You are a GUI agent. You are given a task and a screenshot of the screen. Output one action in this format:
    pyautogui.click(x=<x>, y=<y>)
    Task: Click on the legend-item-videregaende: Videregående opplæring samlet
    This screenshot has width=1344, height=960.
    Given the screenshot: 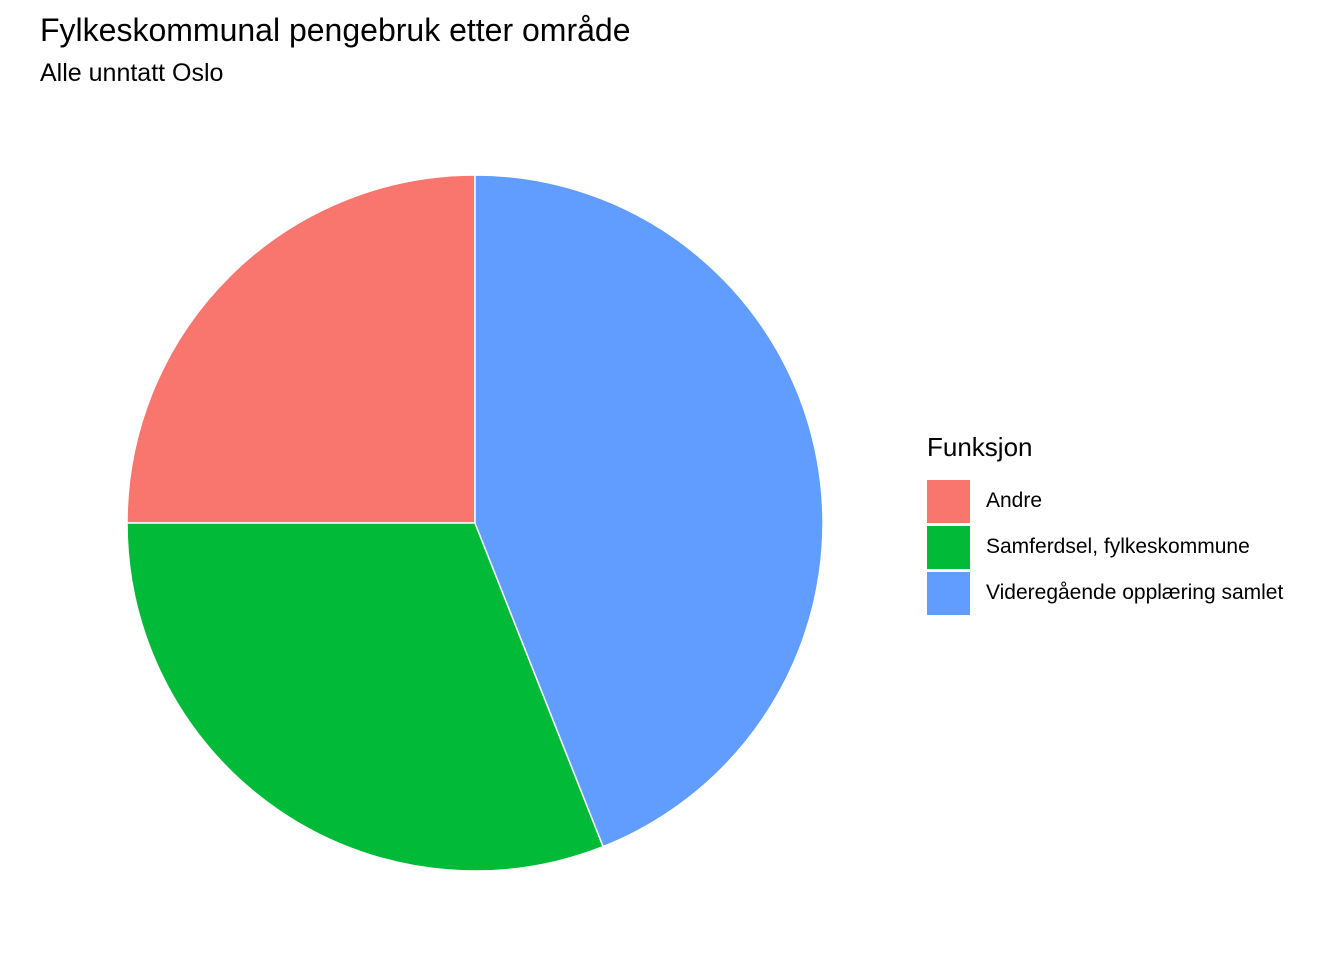 What is the action you would take?
    pyautogui.click(x=1105, y=593)
    